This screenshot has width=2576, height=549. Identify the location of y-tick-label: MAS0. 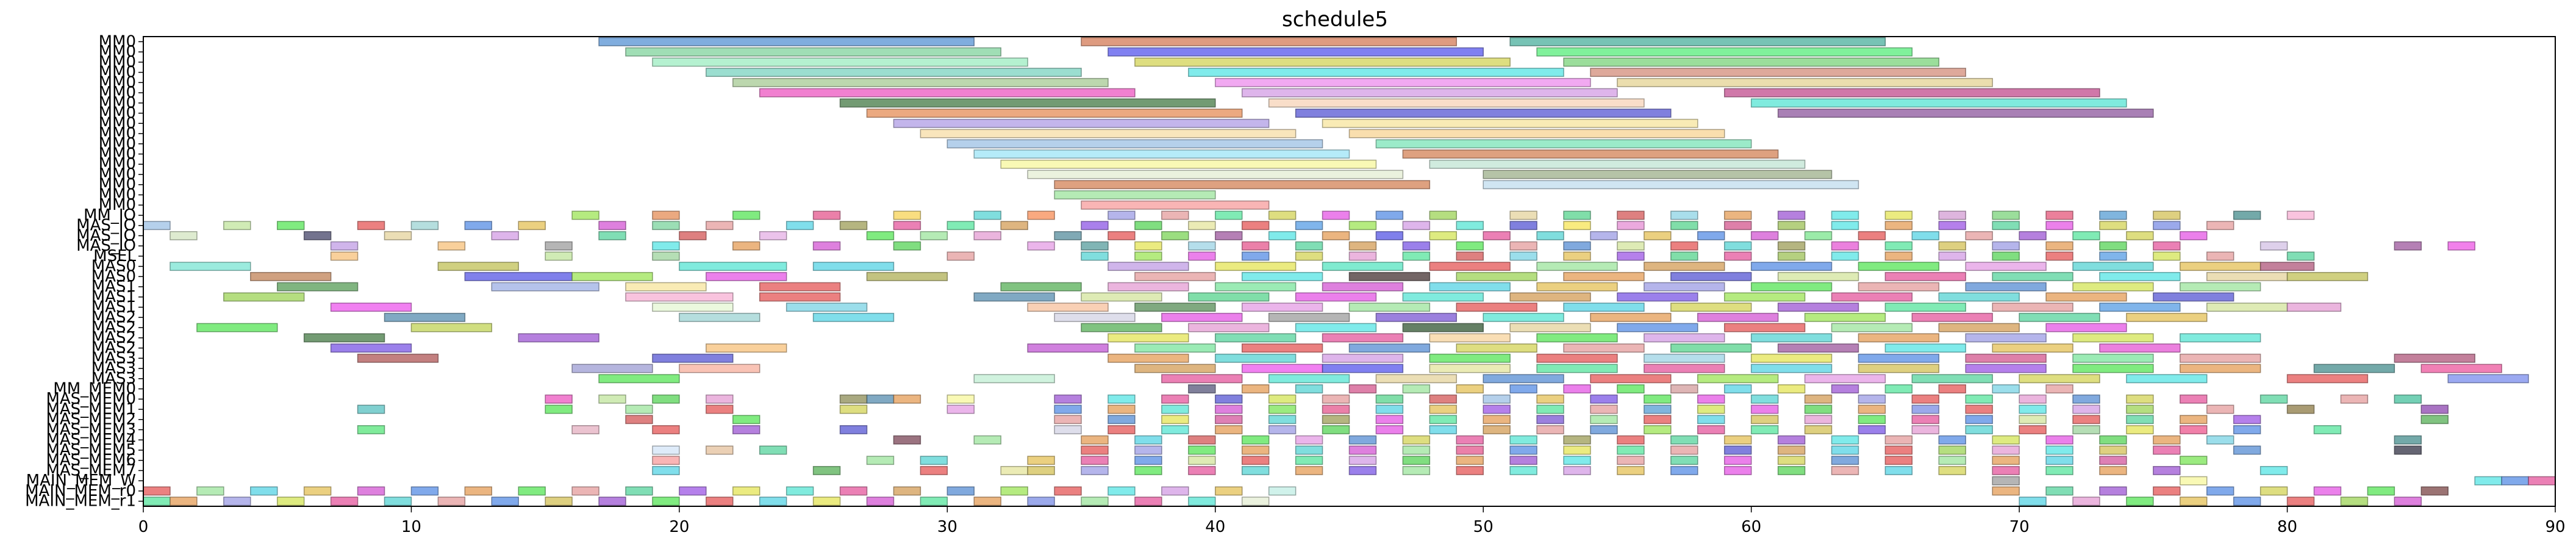
(113, 276).